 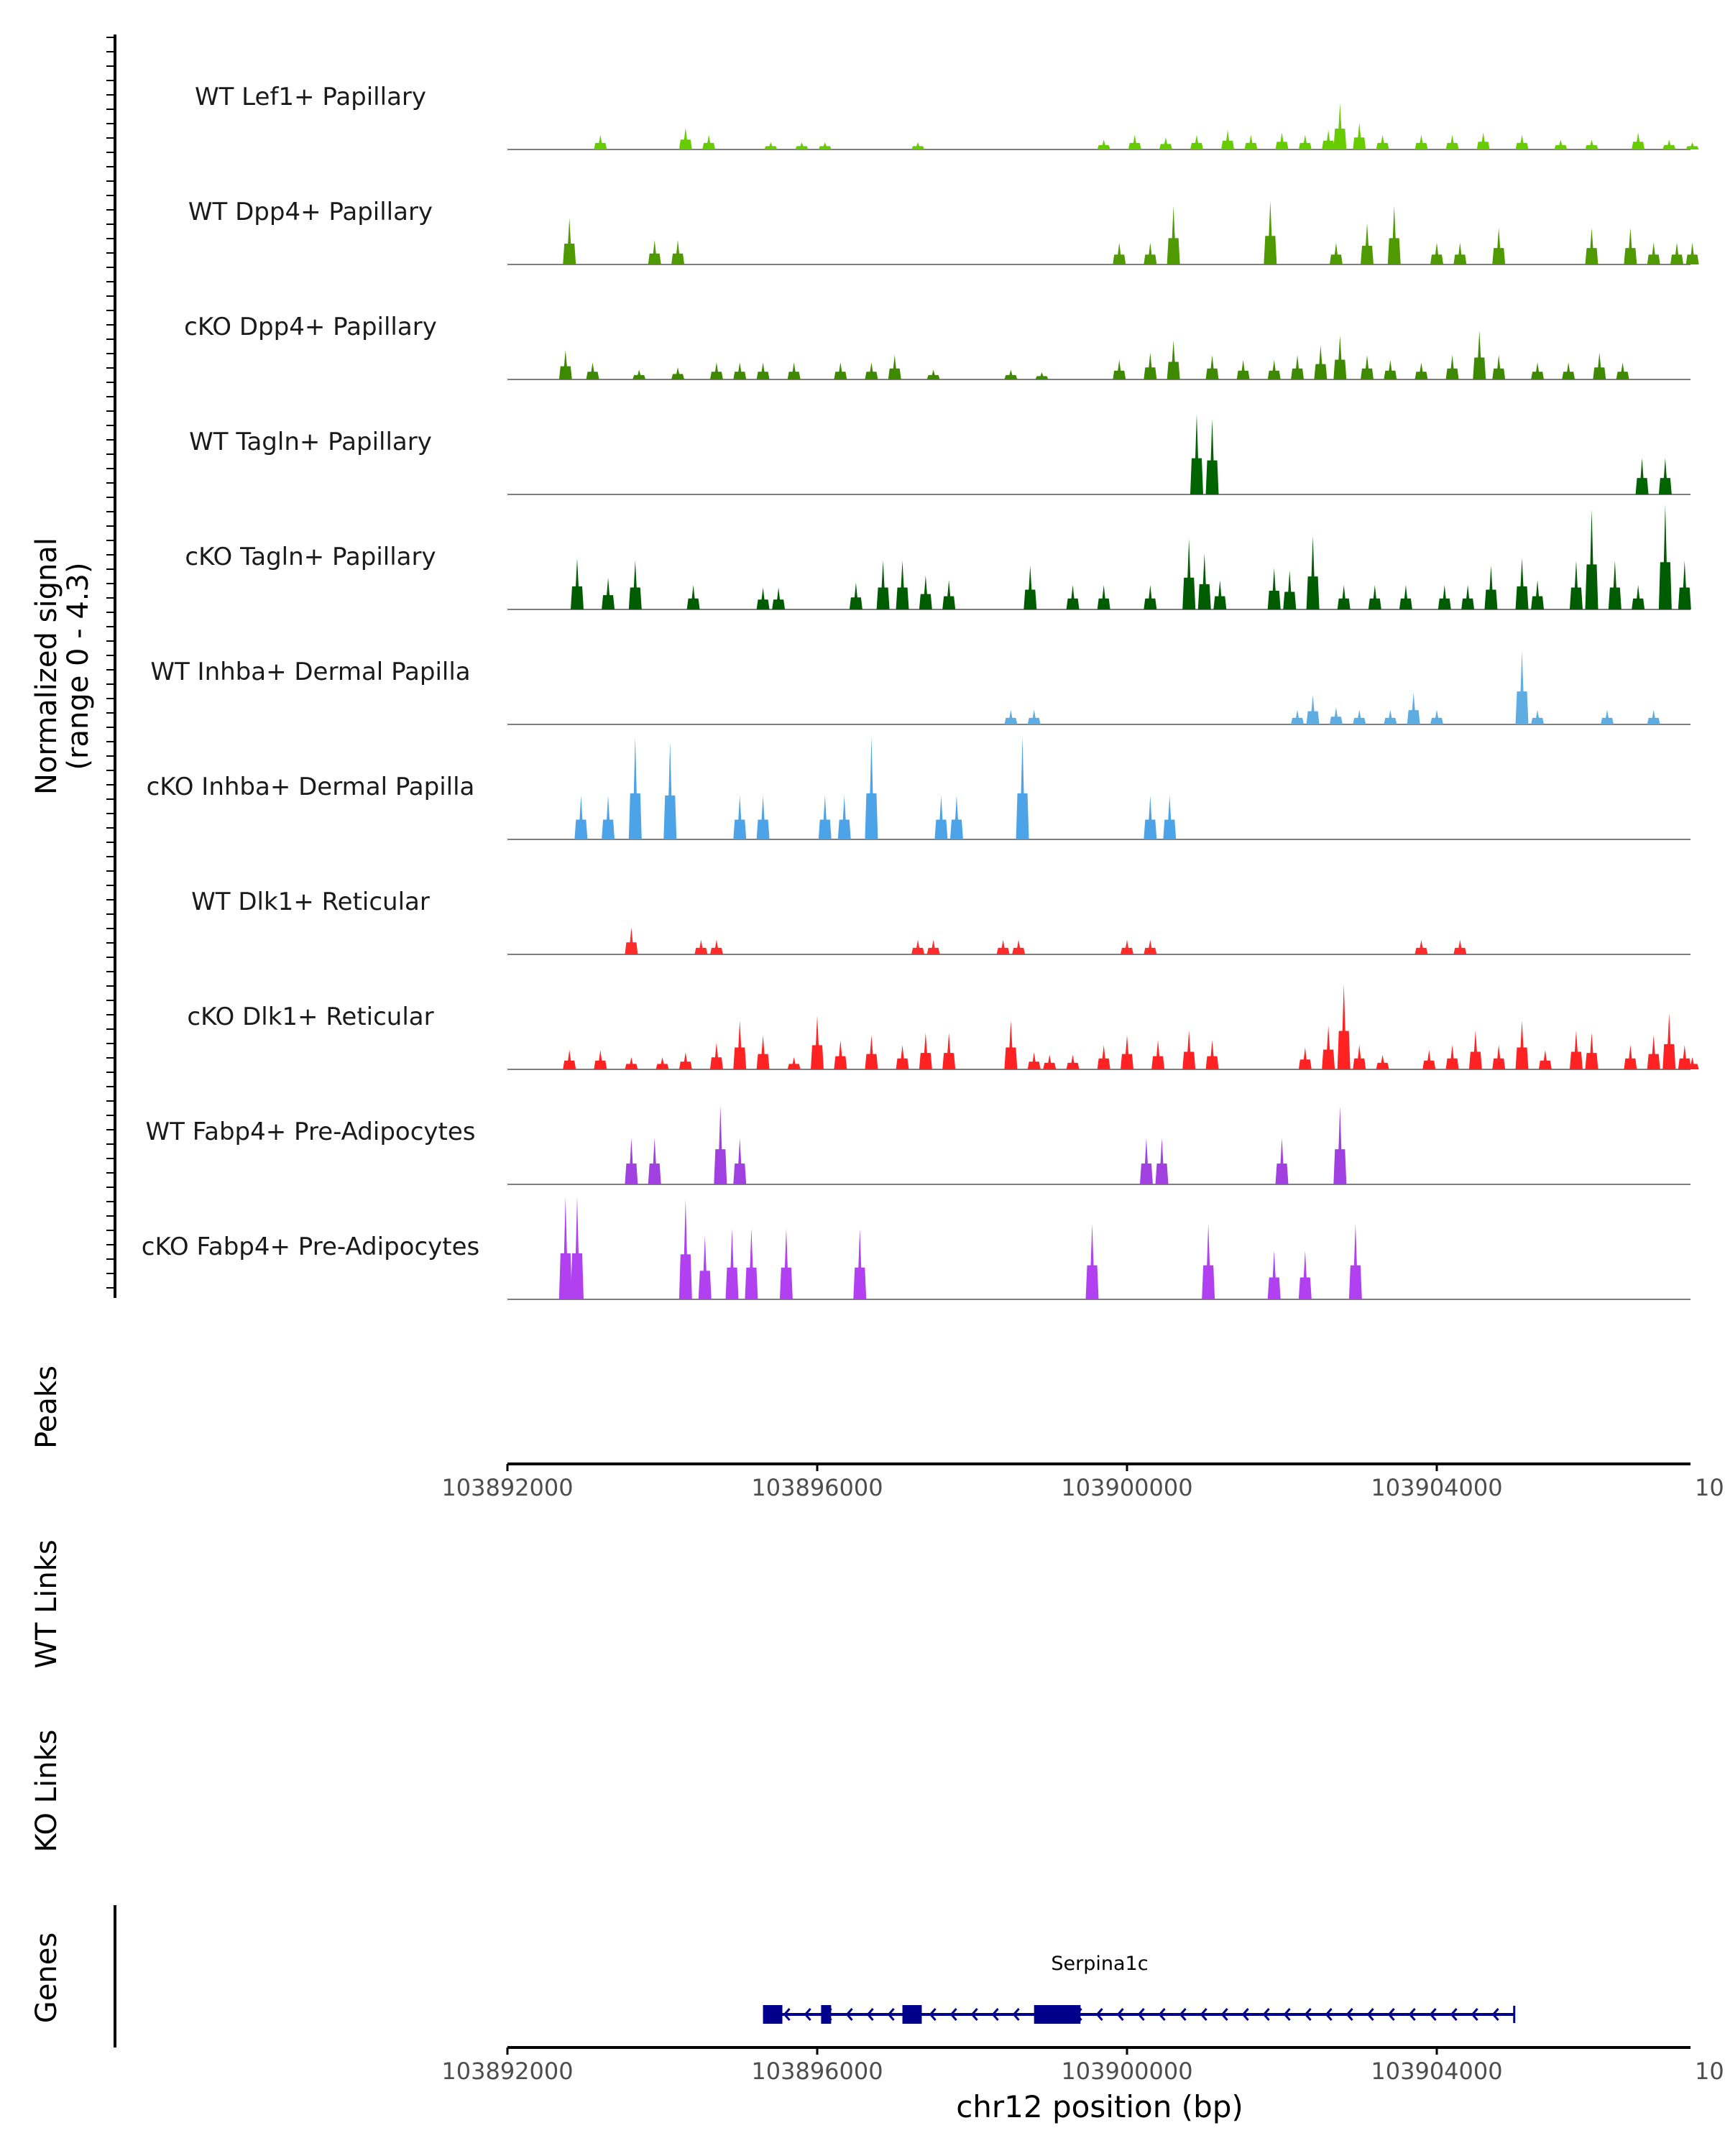 I want to click on y-axis-label-line1: Normalized signal, so click(x=46, y=666).